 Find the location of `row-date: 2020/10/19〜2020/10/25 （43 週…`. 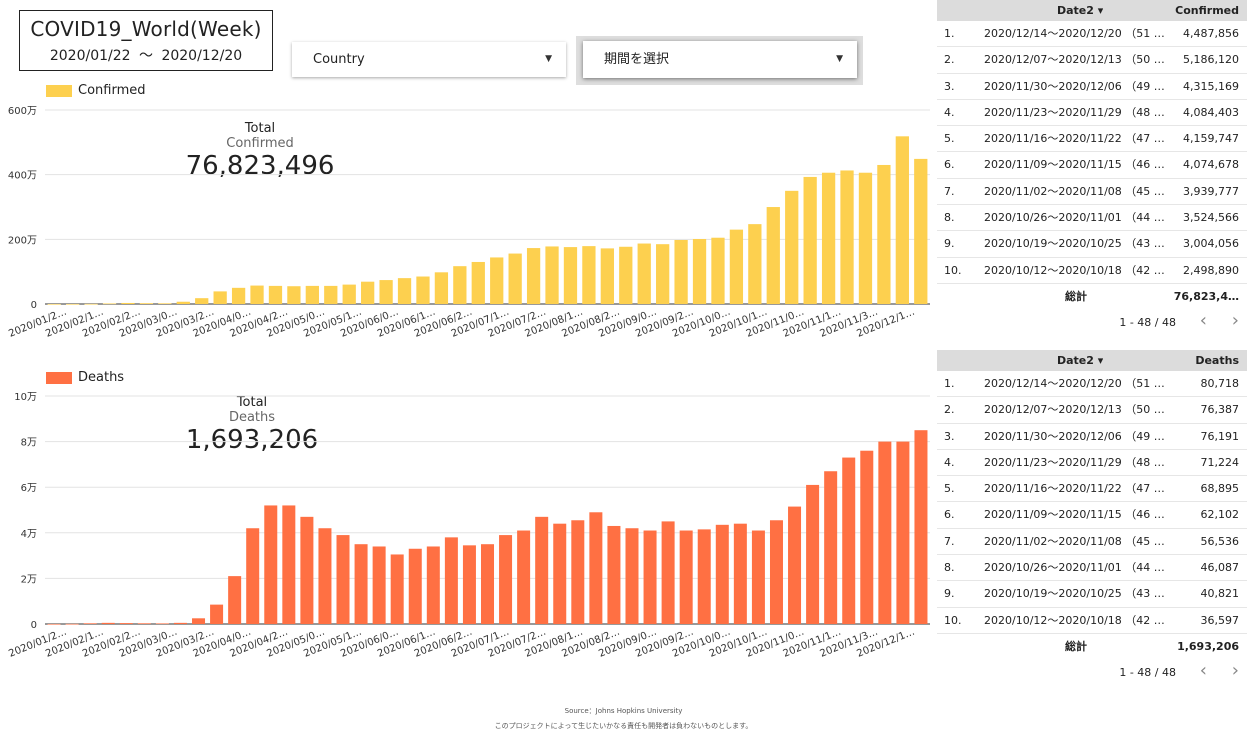

row-date: 2020/10/19〜2020/10/25 （43 週… is located at coordinates (1075, 244).